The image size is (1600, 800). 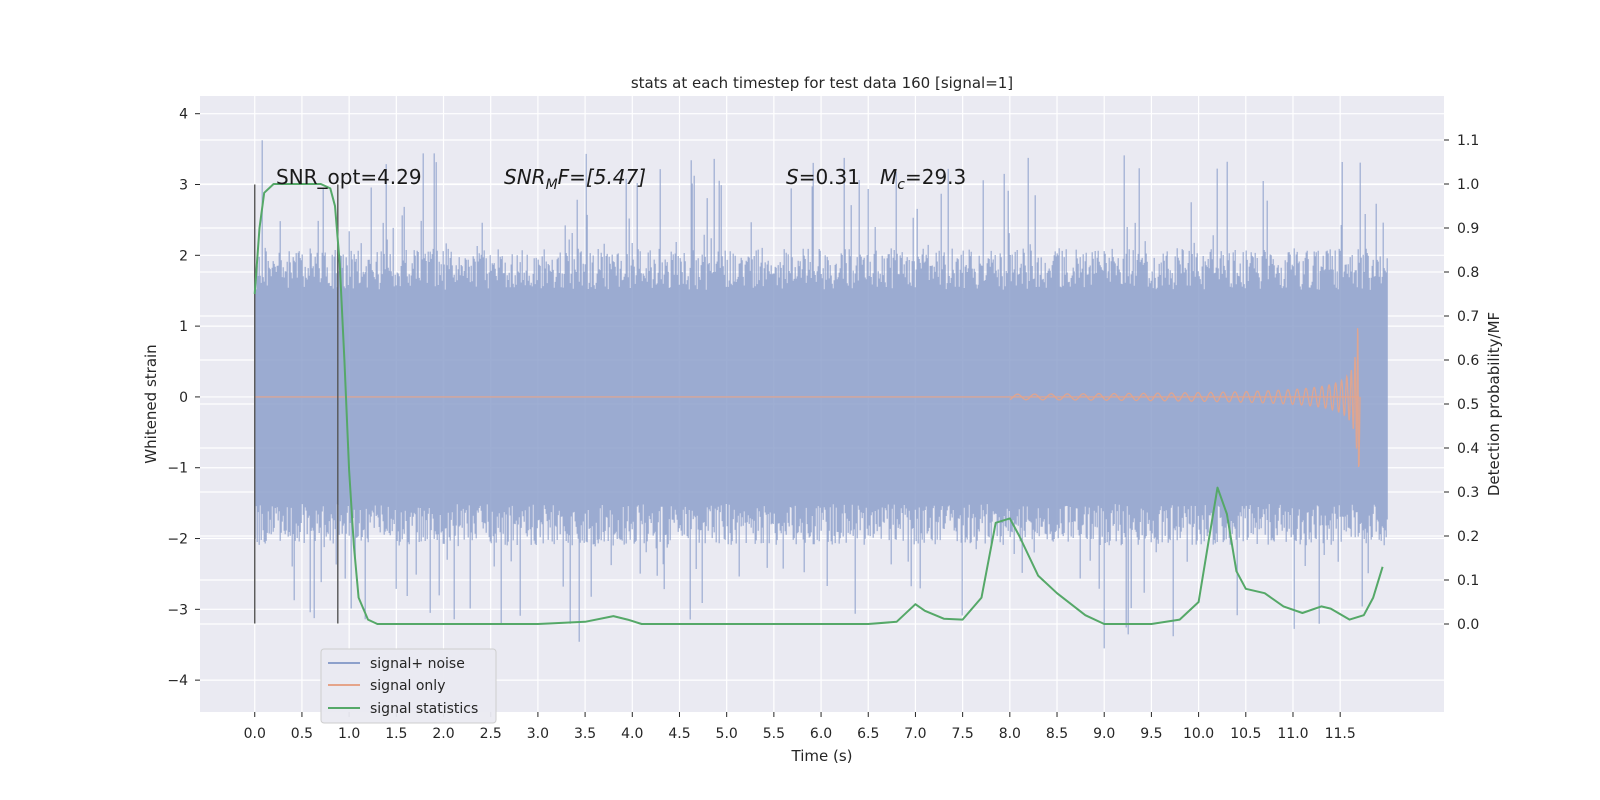 What do you see at coordinates (177, 469) in the screenshot?
I see `y-tick-label: −1` at bounding box center [177, 469].